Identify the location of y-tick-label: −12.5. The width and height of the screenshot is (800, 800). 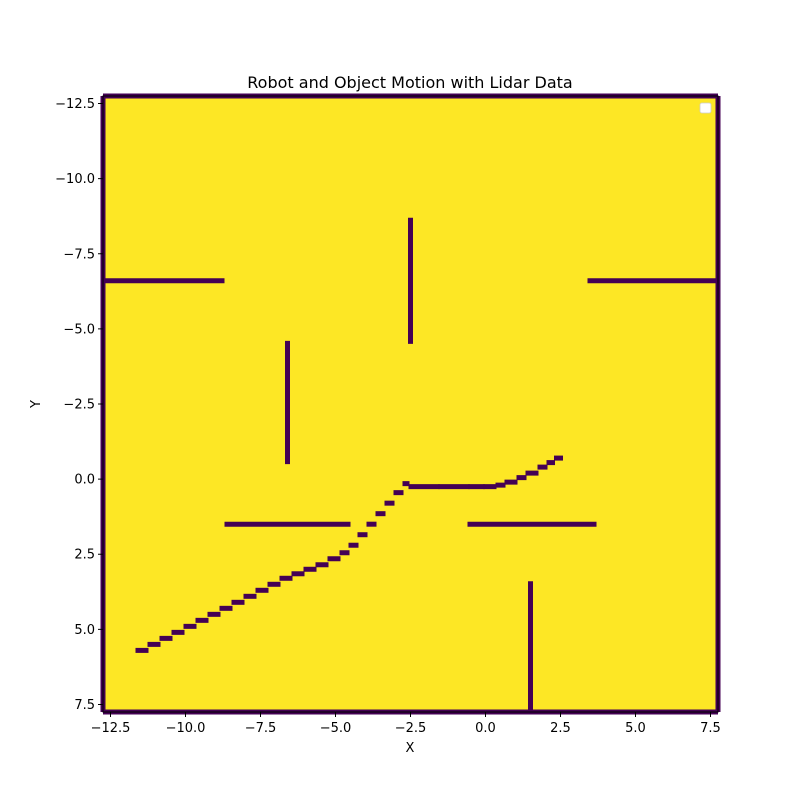
(75, 104).